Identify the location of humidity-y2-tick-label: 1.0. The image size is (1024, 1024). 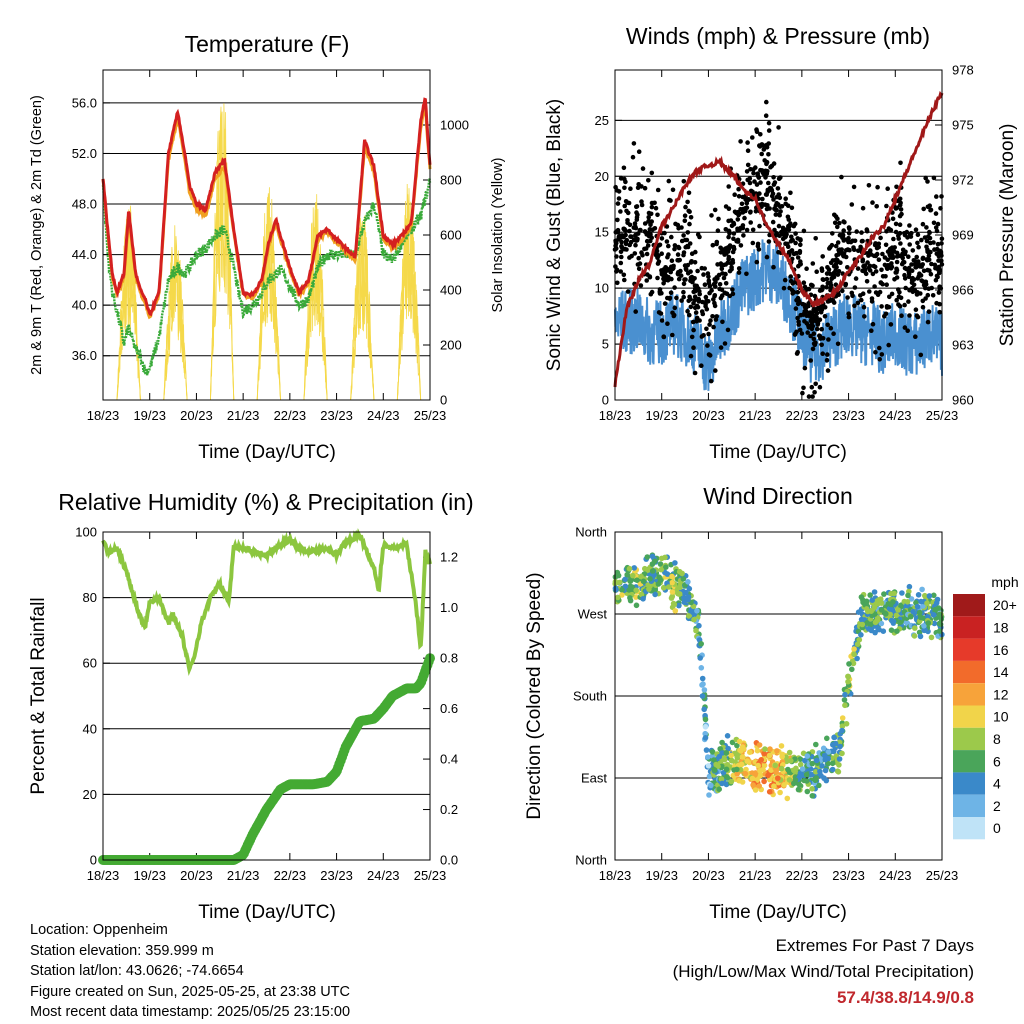
(449, 607).